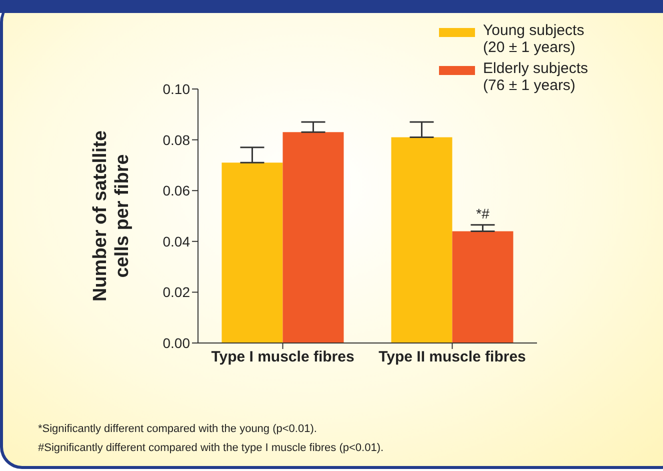 This screenshot has width=663, height=471. What do you see at coordinates (282, 357) in the screenshot?
I see `x-tick-label: Type I muscle fibres` at bounding box center [282, 357].